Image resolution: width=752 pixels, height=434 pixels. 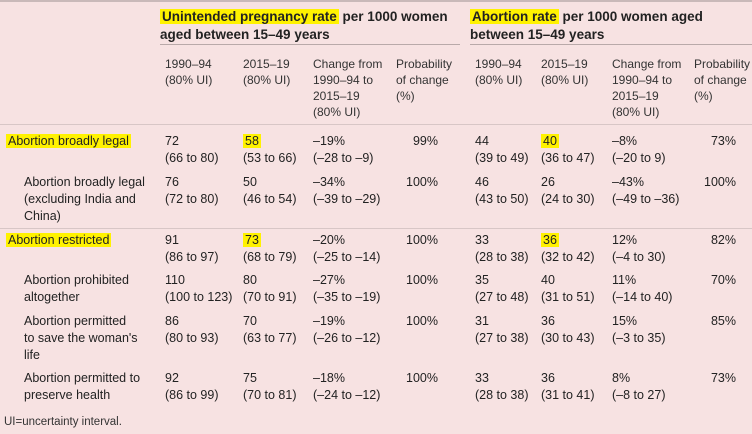 What do you see at coordinates (550, 141) in the screenshot?
I see `text-line: 40` at bounding box center [550, 141].